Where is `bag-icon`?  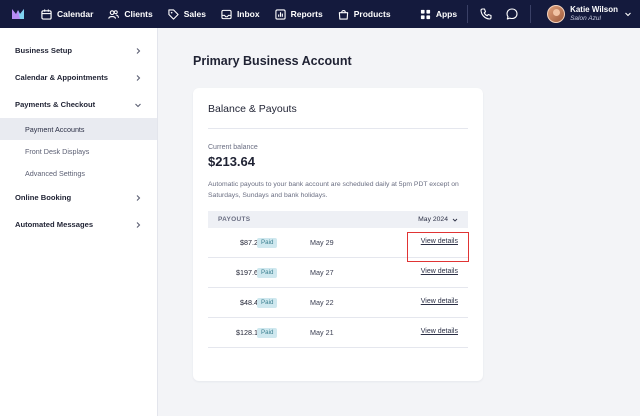
bag-icon is located at coordinates (343, 14).